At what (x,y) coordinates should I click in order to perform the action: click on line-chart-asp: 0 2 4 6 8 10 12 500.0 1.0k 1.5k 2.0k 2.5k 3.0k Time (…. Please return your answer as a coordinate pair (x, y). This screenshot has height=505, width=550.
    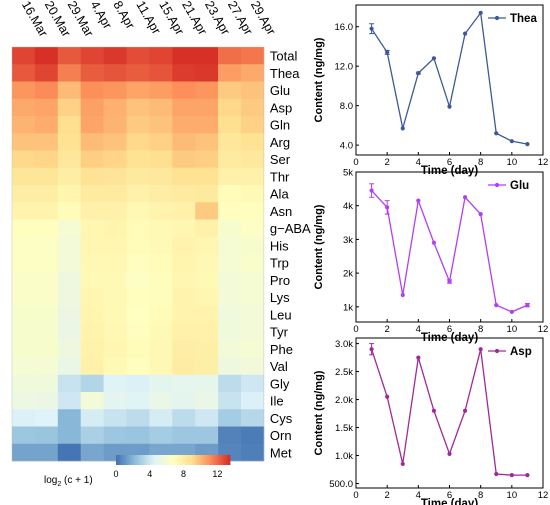
    Looking at the image, I should click on (430, 421).